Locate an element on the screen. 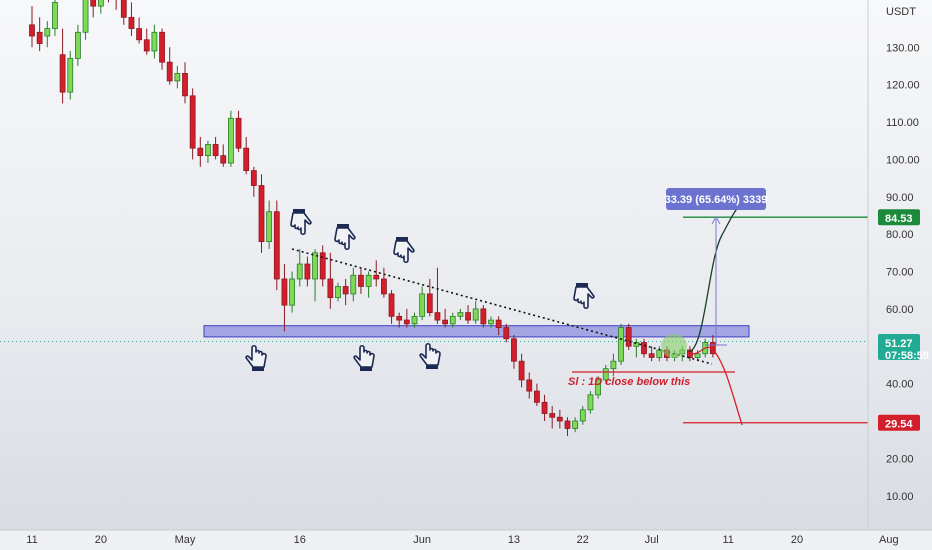 The image size is (932, 550). price-tick-label: 60.00 is located at coordinates (900, 310).